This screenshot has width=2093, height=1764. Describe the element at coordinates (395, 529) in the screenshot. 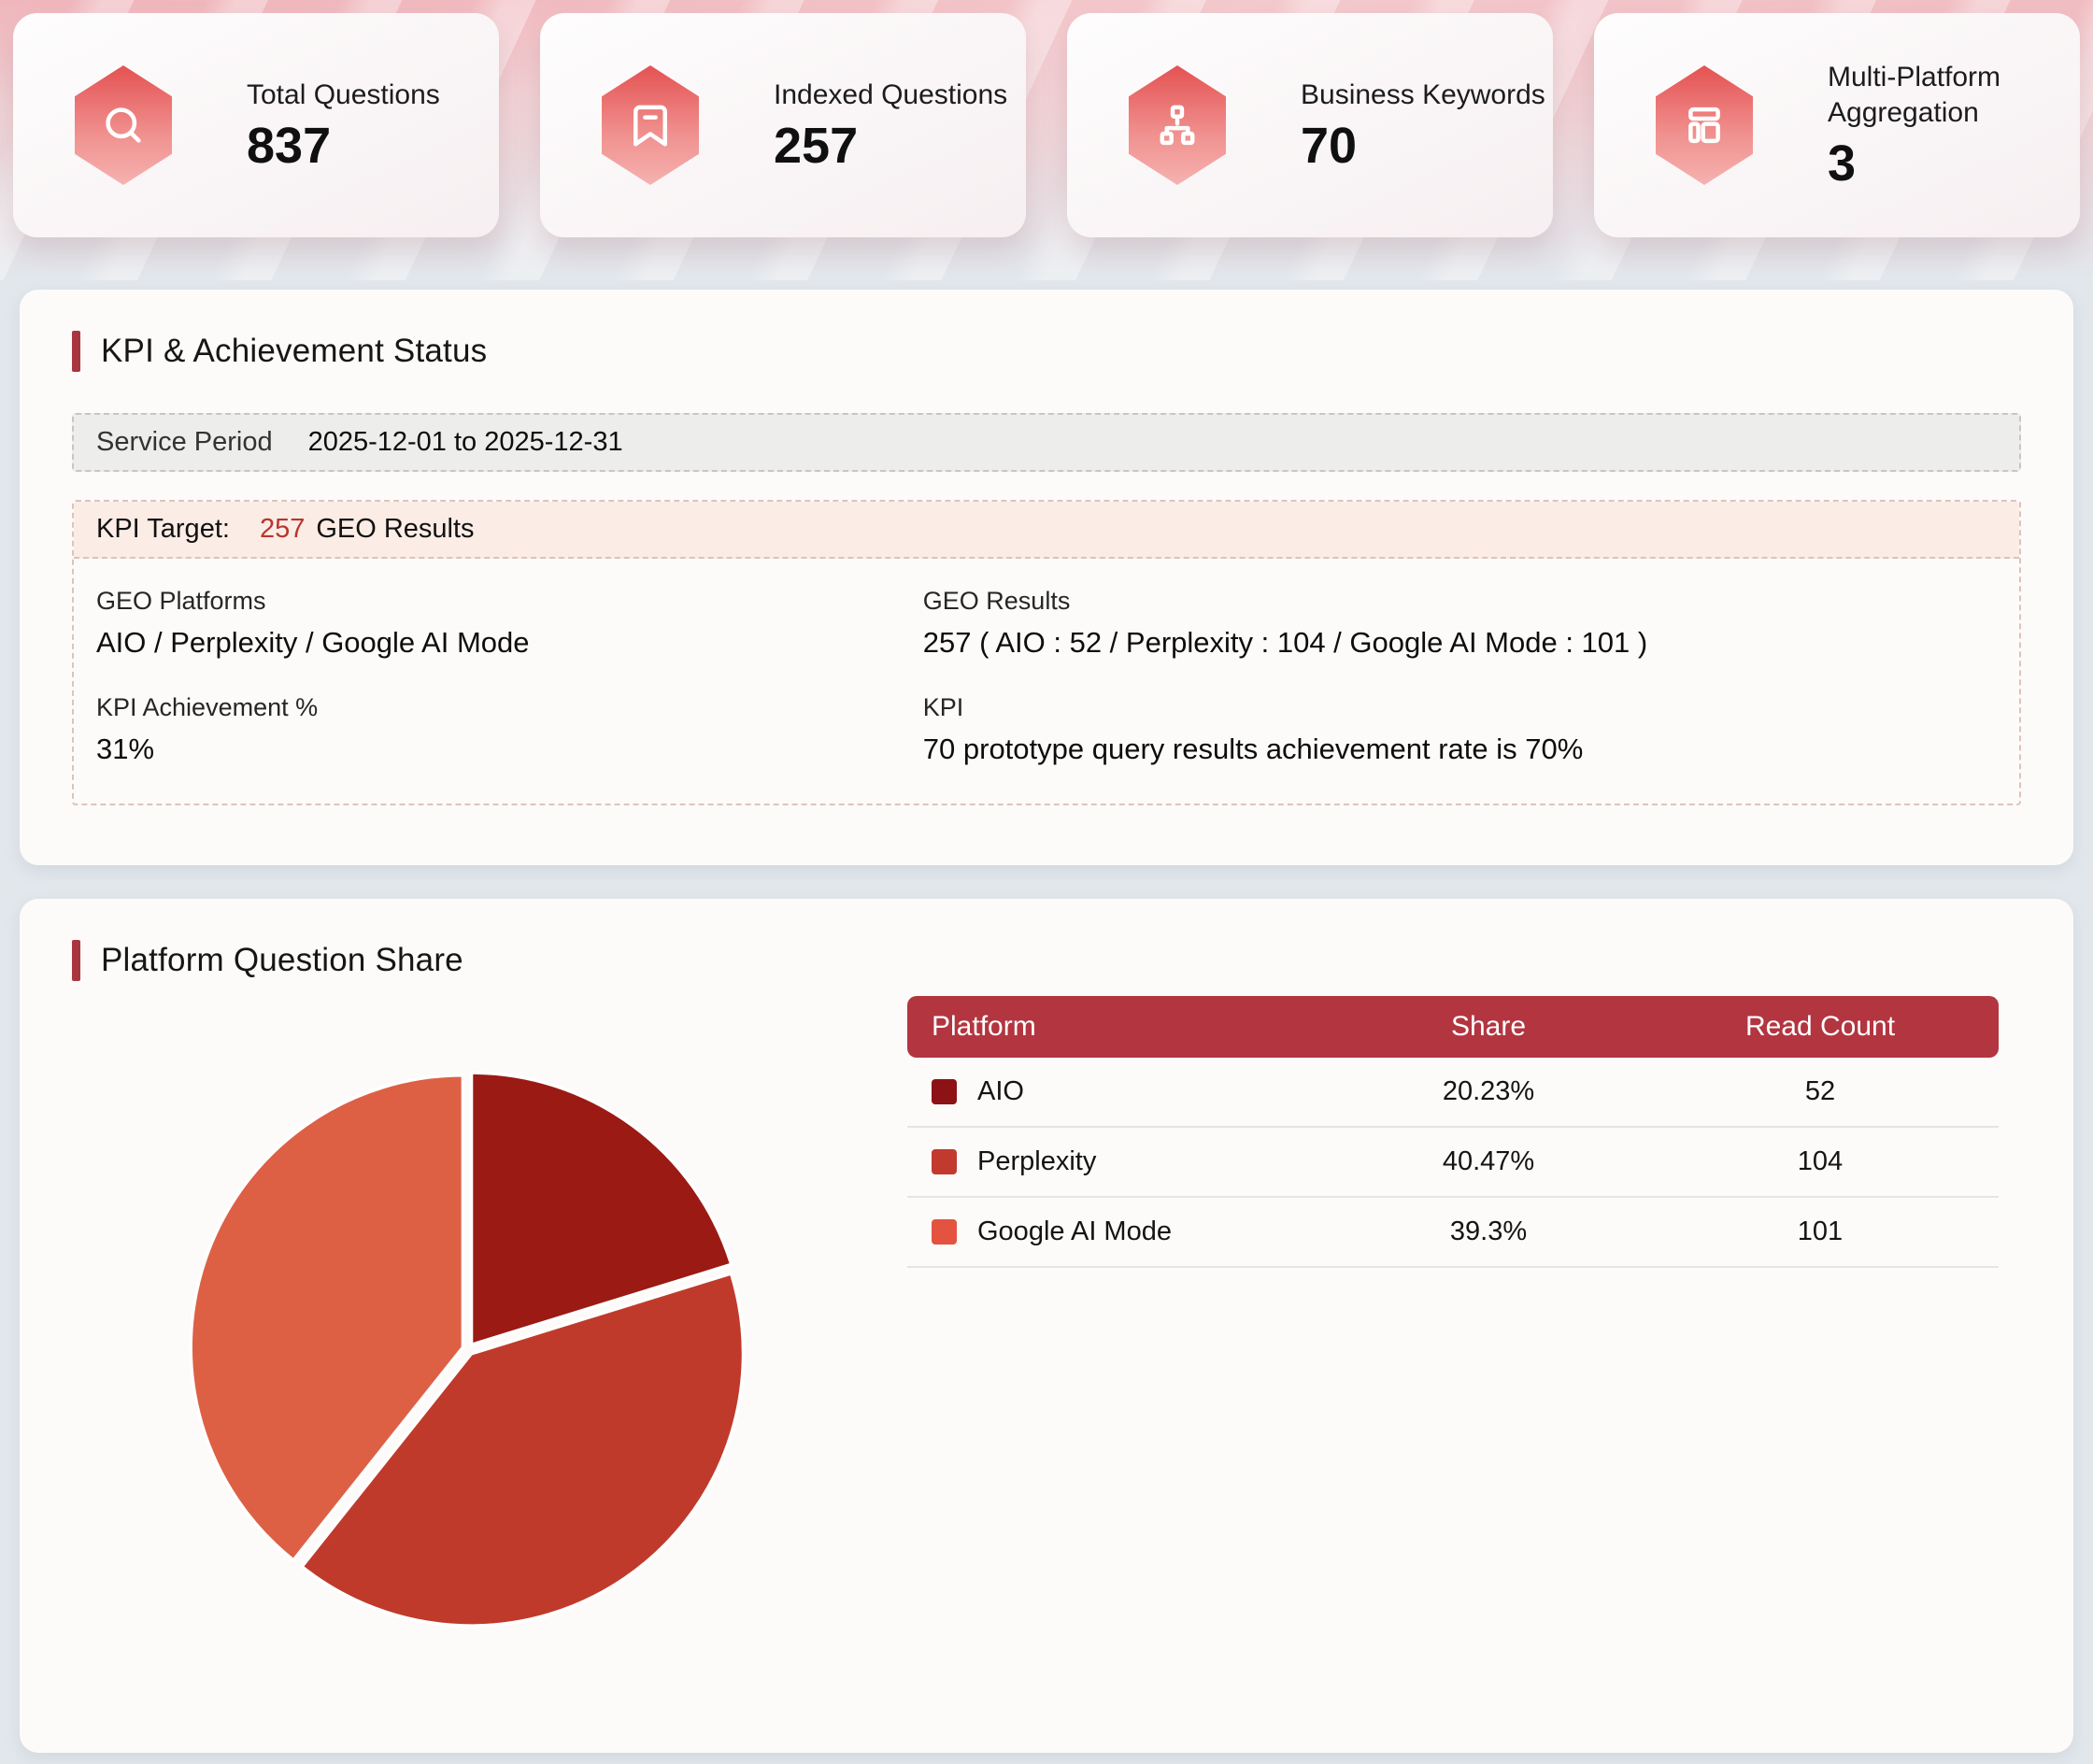

I see `kpi-target-suffix: GEO Results` at that location.